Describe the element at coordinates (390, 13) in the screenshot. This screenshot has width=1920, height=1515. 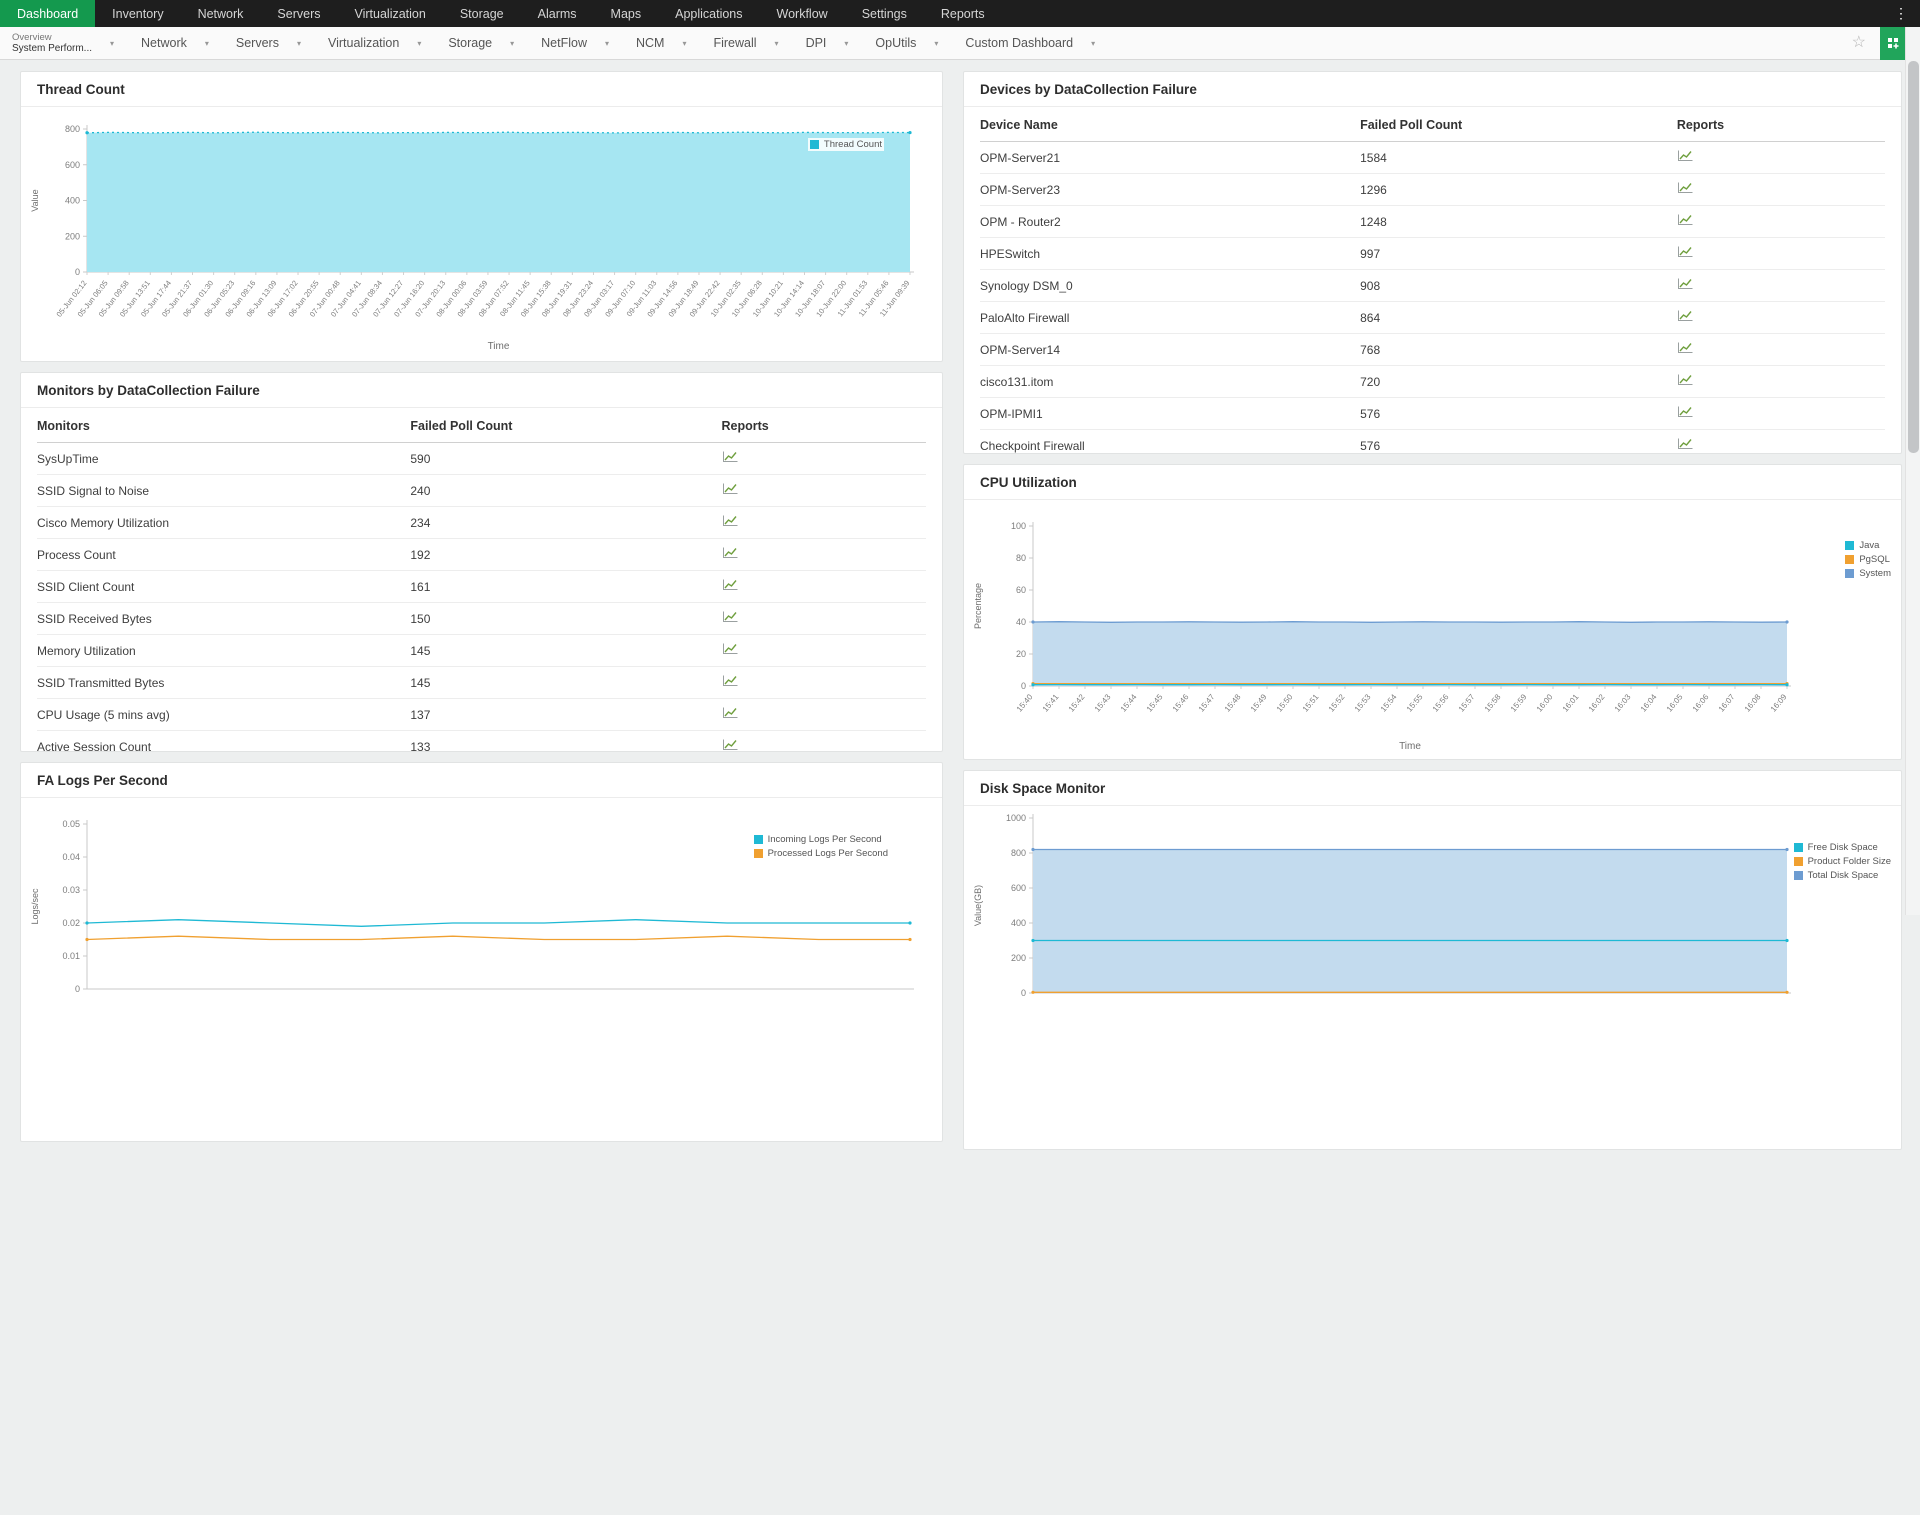
I see `nav-item-virtualization: Virtualization` at that location.